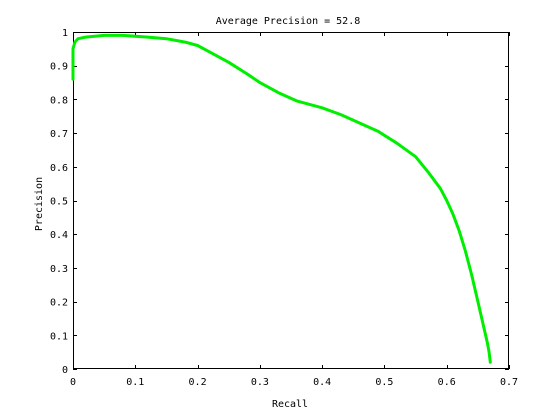  What do you see at coordinates (290, 404) in the screenshot?
I see `x-axis-label: Recall` at bounding box center [290, 404].